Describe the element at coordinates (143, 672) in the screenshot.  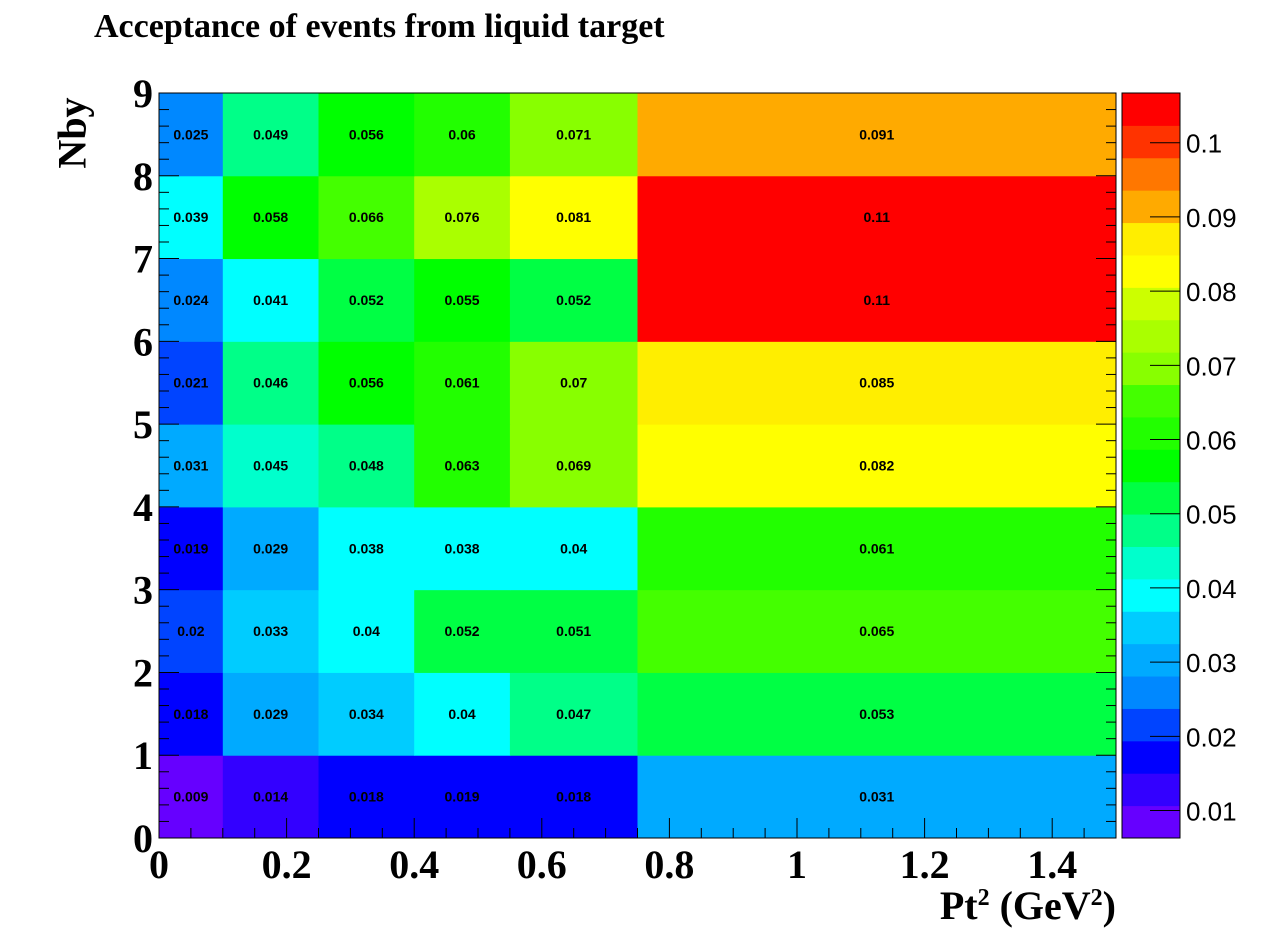
I see `y-tick-label: 2` at that location.